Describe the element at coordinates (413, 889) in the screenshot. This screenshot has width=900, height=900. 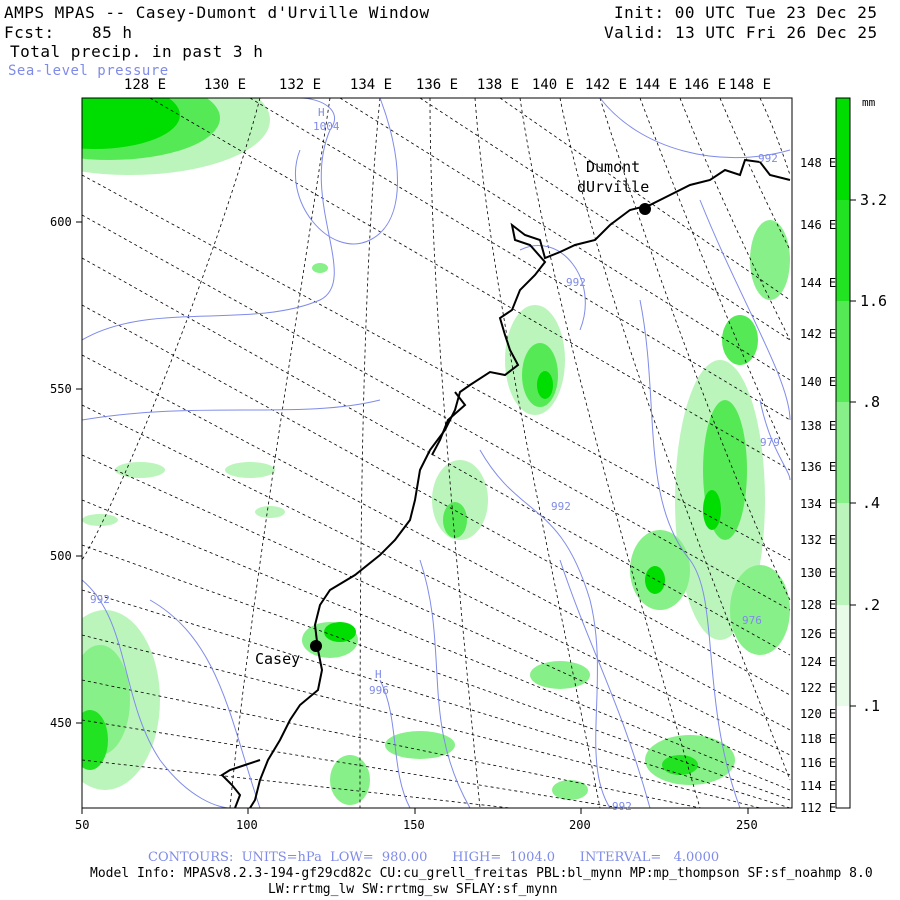
I see `scheme-info: LW:rrtmg_lw SW:rrtmg_sw SFLAY:sf_mynn` at that location.